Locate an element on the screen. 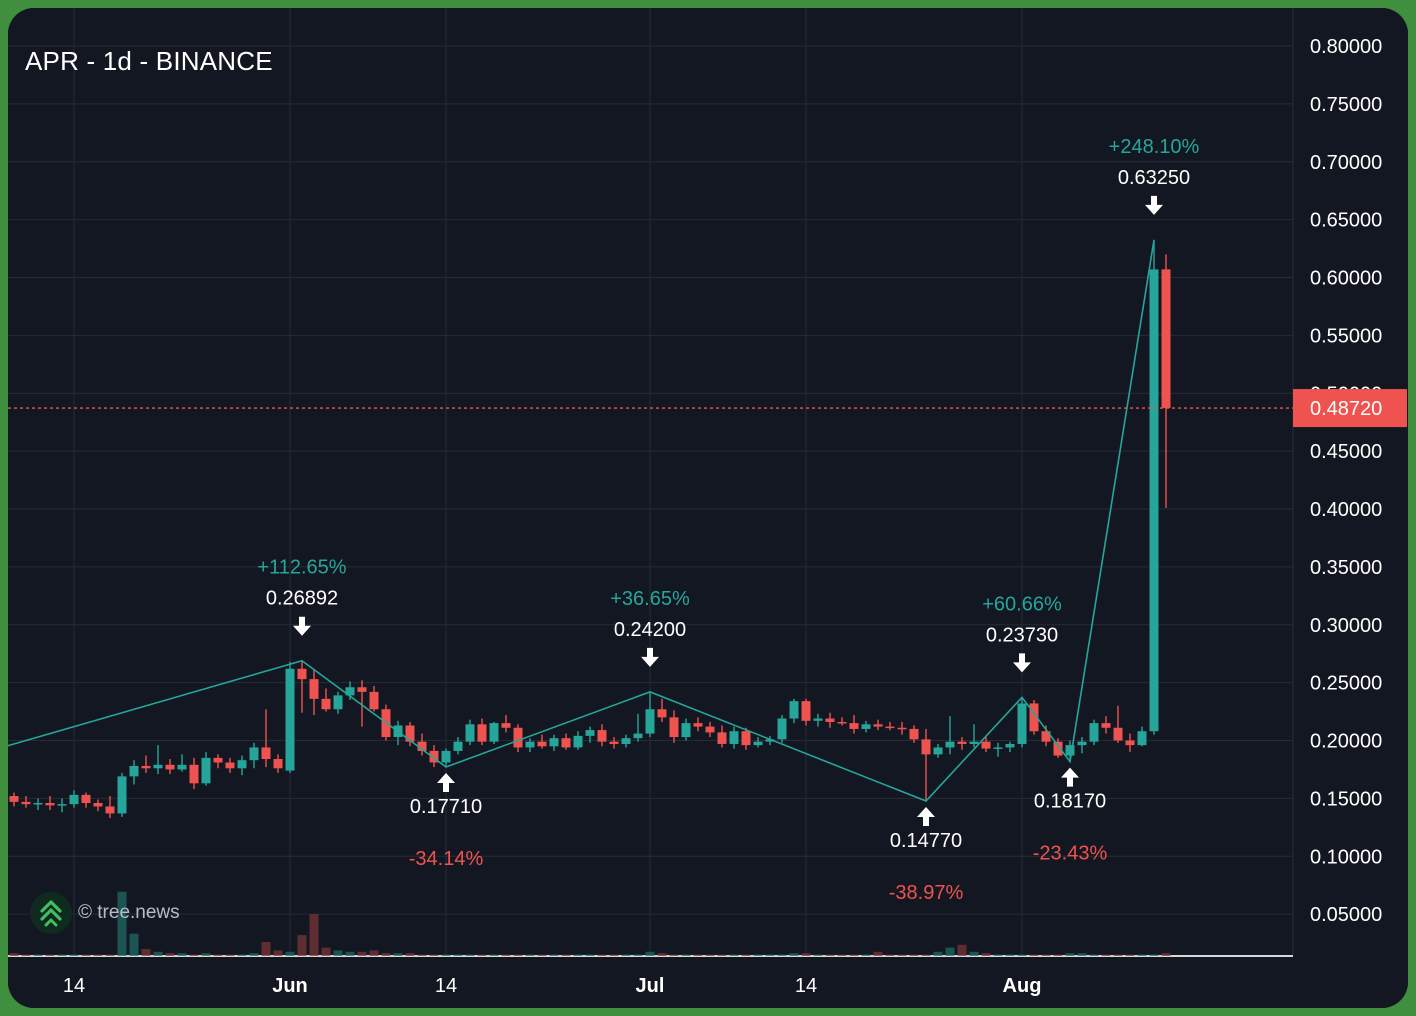  pivot-annotation: 0.24200 +36.65% is located at coordinates (650, 627).